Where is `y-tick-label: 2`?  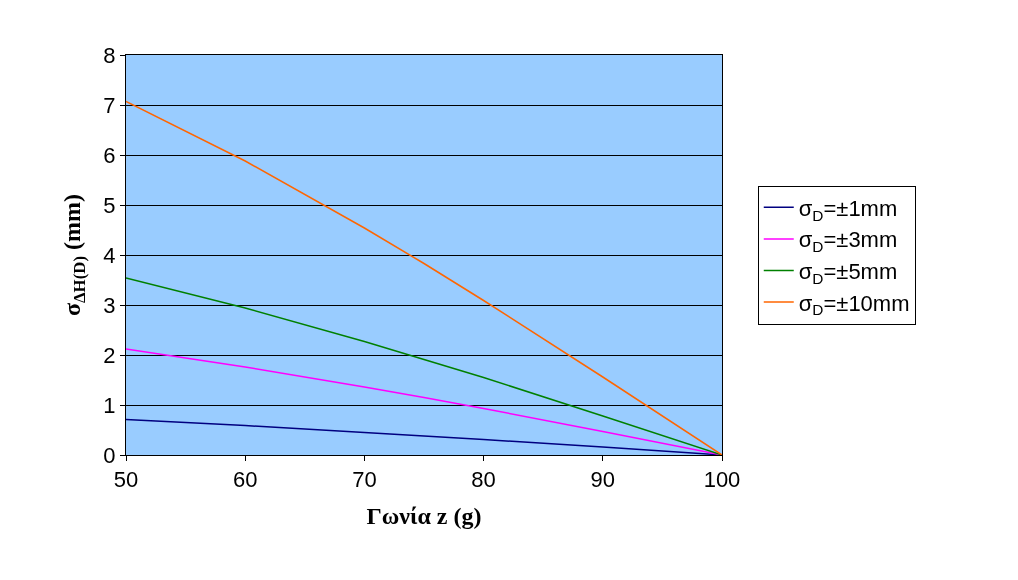 y-tick-label: 2 is located at coordinates (109, 355).